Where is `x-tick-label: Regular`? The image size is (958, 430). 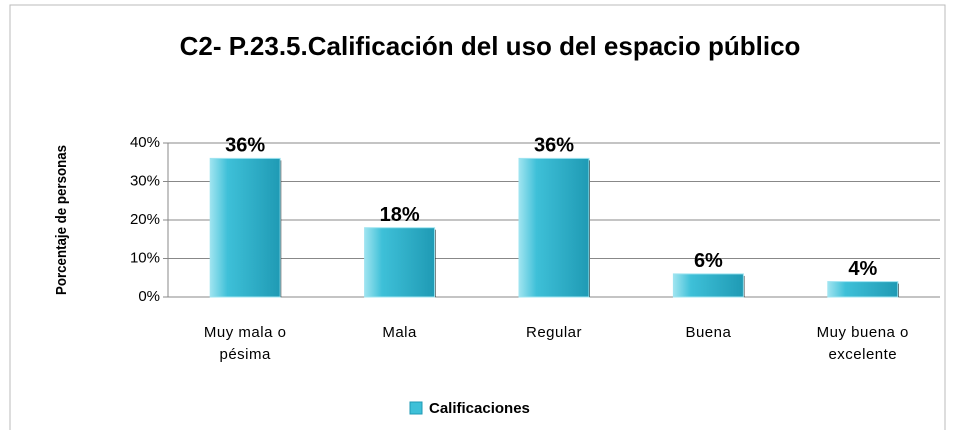
x-tick-label: Regular is located at coordinates (554, 332).